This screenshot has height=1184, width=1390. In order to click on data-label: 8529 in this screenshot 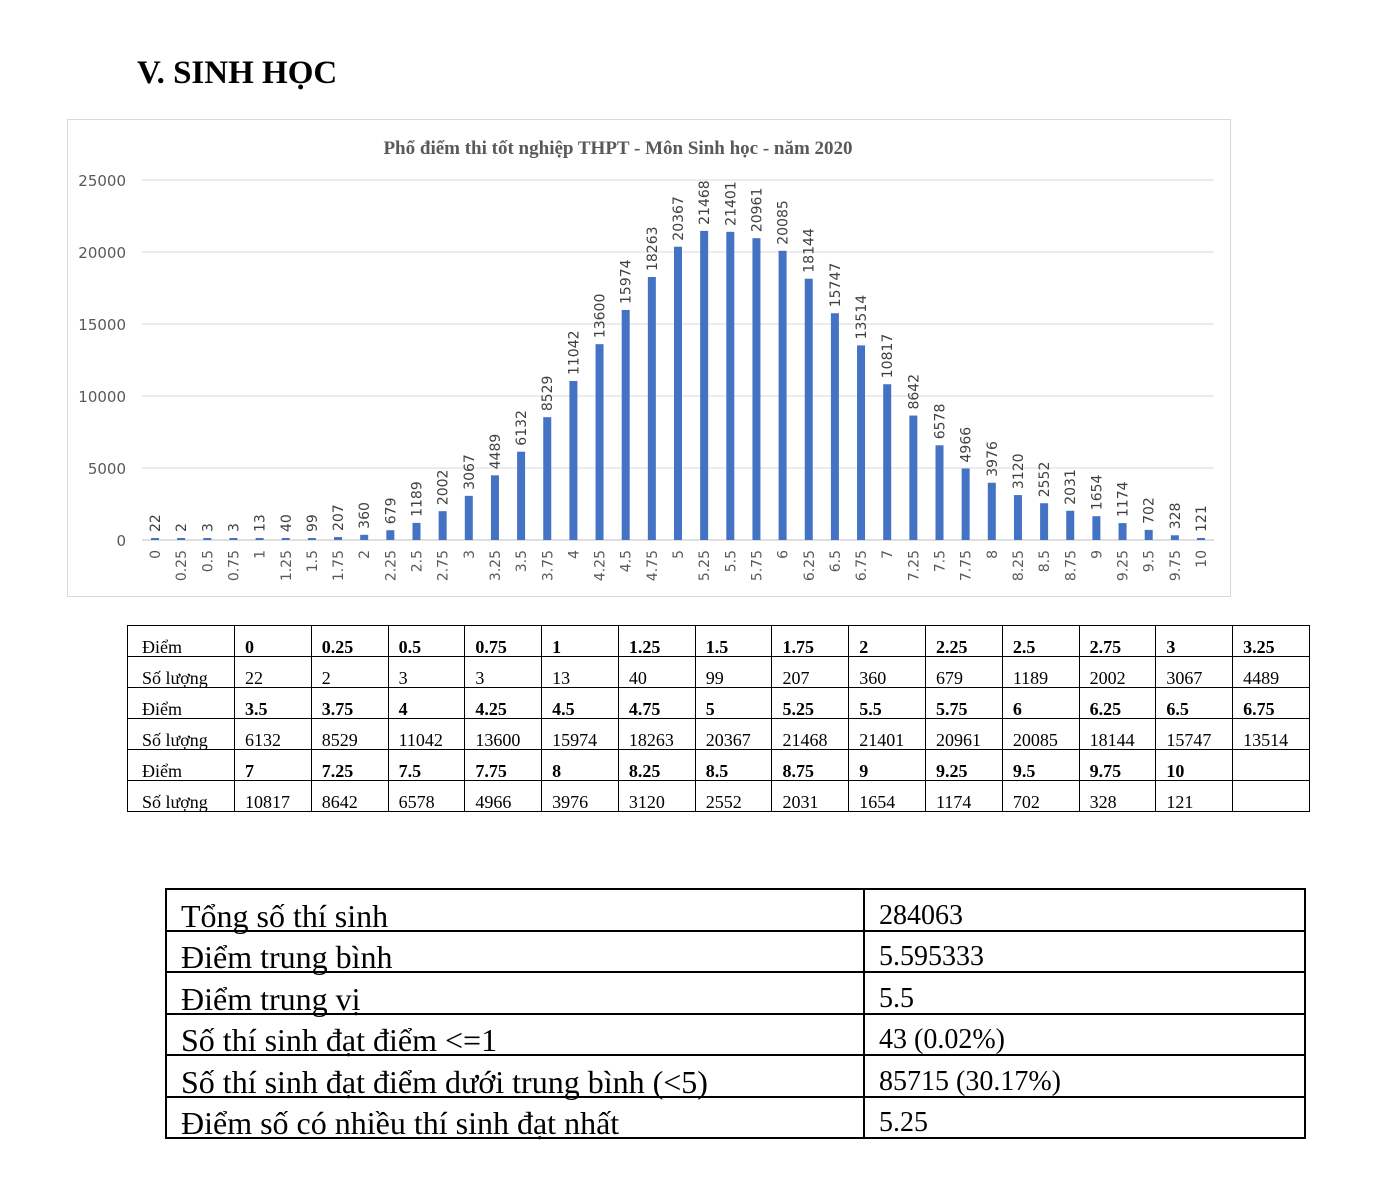, I will do `click(548, 394)`.